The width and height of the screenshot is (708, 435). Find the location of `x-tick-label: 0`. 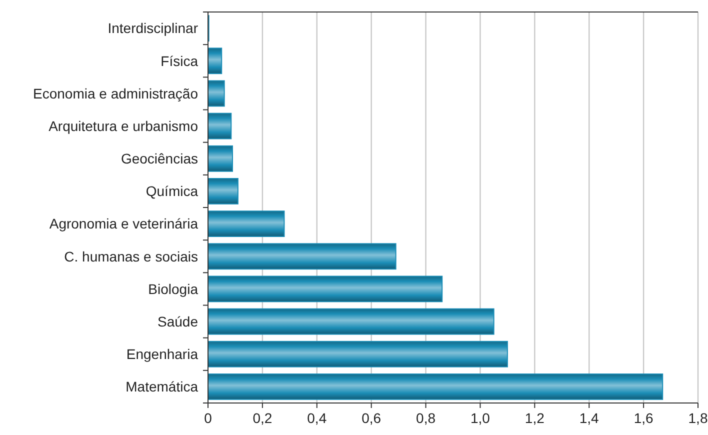

x-tick-label: 0 is located at coordinates (208, 418).